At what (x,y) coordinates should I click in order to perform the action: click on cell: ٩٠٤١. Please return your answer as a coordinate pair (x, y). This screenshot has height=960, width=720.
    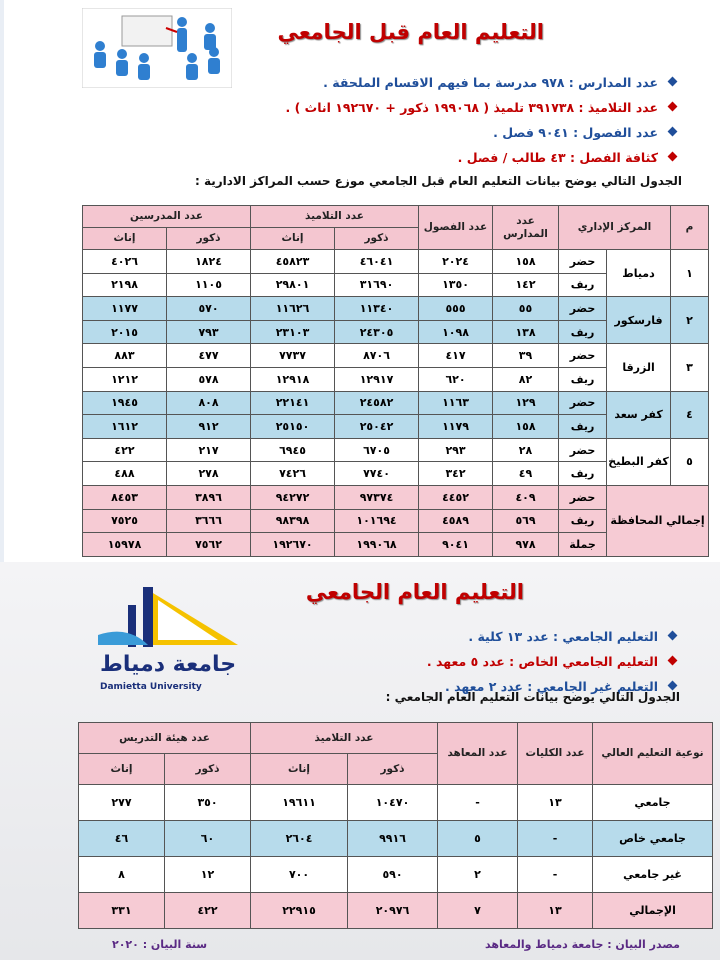
    Looking at the image, I should click on (456, 544).